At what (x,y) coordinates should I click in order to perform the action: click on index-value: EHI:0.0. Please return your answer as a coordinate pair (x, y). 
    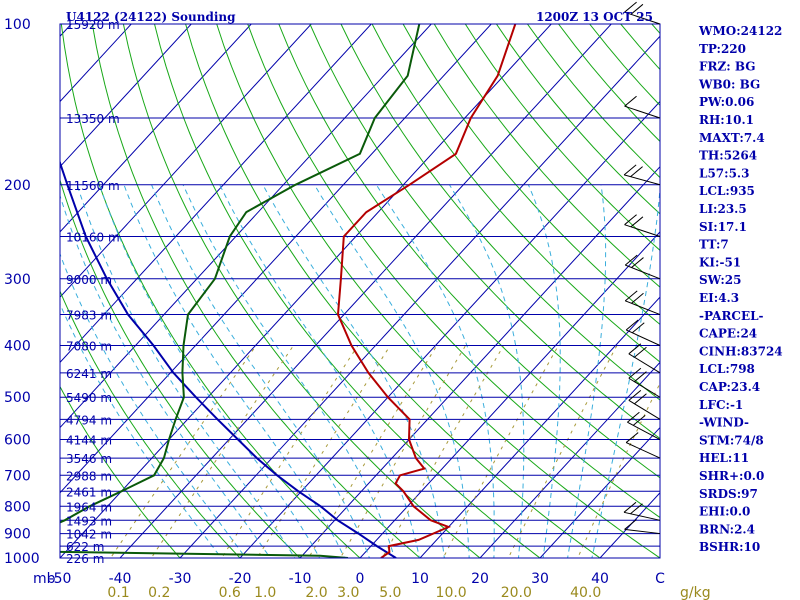
    Looking at the image, I should click on (724, 512).